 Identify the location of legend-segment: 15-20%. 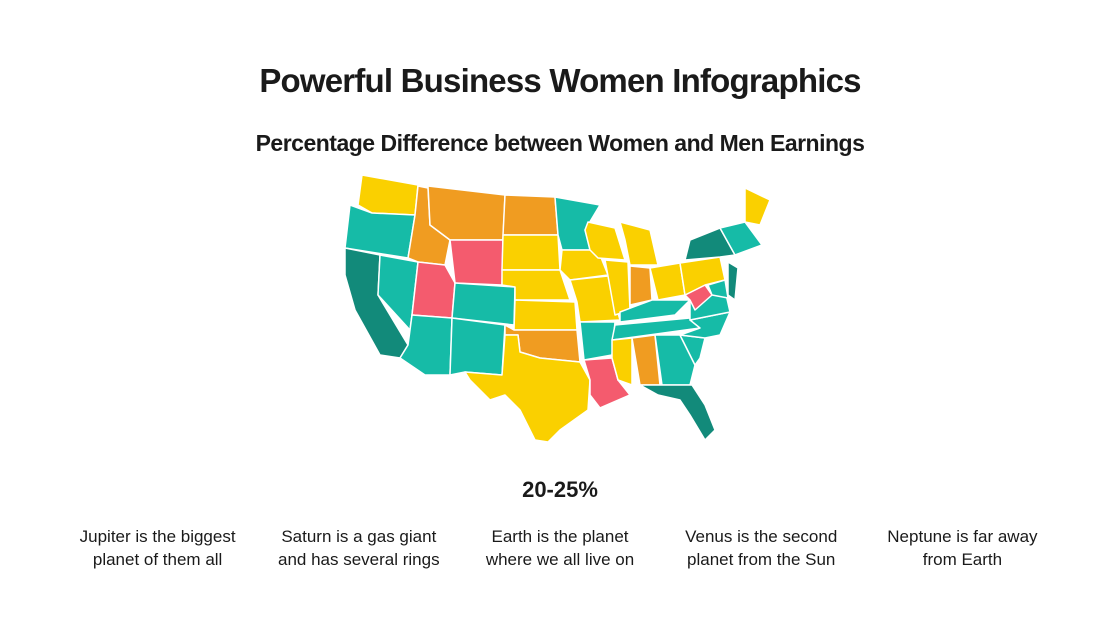
(358, 489).